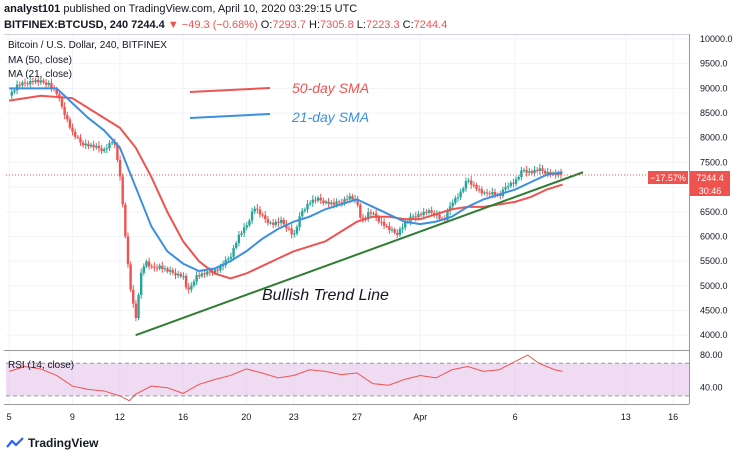 The image size is (740, 456). I want to click on time-tick-label: 23, so click(294, 417).